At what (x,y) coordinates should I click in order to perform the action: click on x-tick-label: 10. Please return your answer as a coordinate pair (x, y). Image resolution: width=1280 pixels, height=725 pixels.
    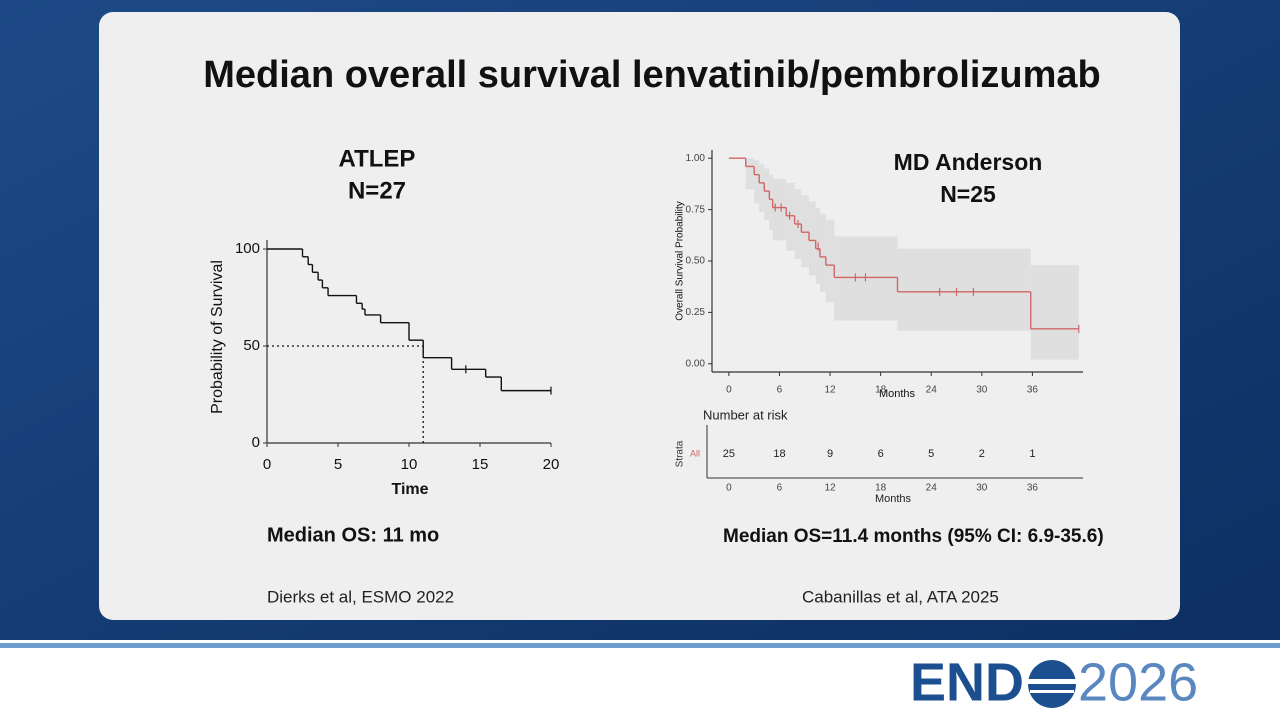
    Looking at the image, I should click on (409, 464).